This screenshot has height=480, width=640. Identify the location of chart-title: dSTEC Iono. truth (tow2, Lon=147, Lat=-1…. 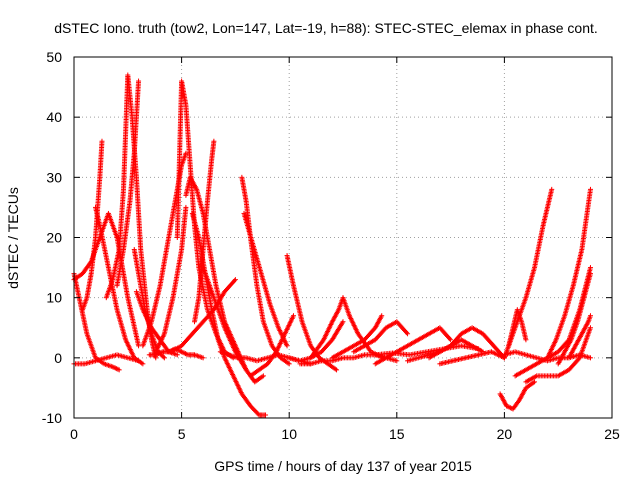
(326, 28).